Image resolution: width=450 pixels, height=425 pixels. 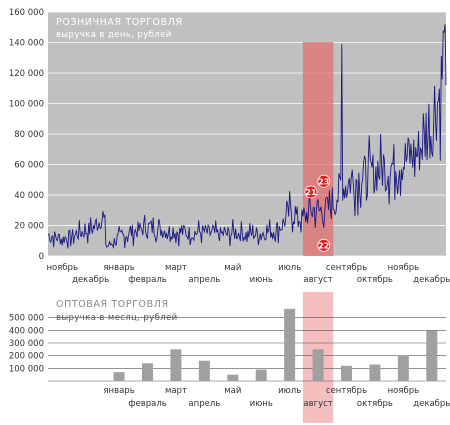 What do you see at coordinates (114, 35) in the screenshot?
I see `retail-subtitle: выручка в день, рублей` at bounding box center [114, 35].